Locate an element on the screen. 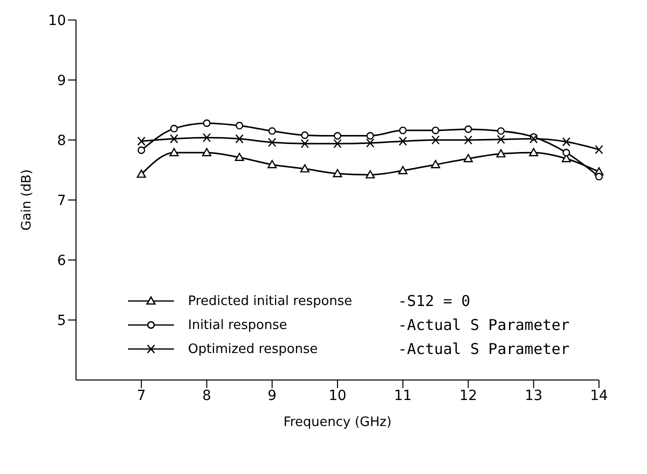  y-tick-label: 8 is located at coordinates (61, 140).